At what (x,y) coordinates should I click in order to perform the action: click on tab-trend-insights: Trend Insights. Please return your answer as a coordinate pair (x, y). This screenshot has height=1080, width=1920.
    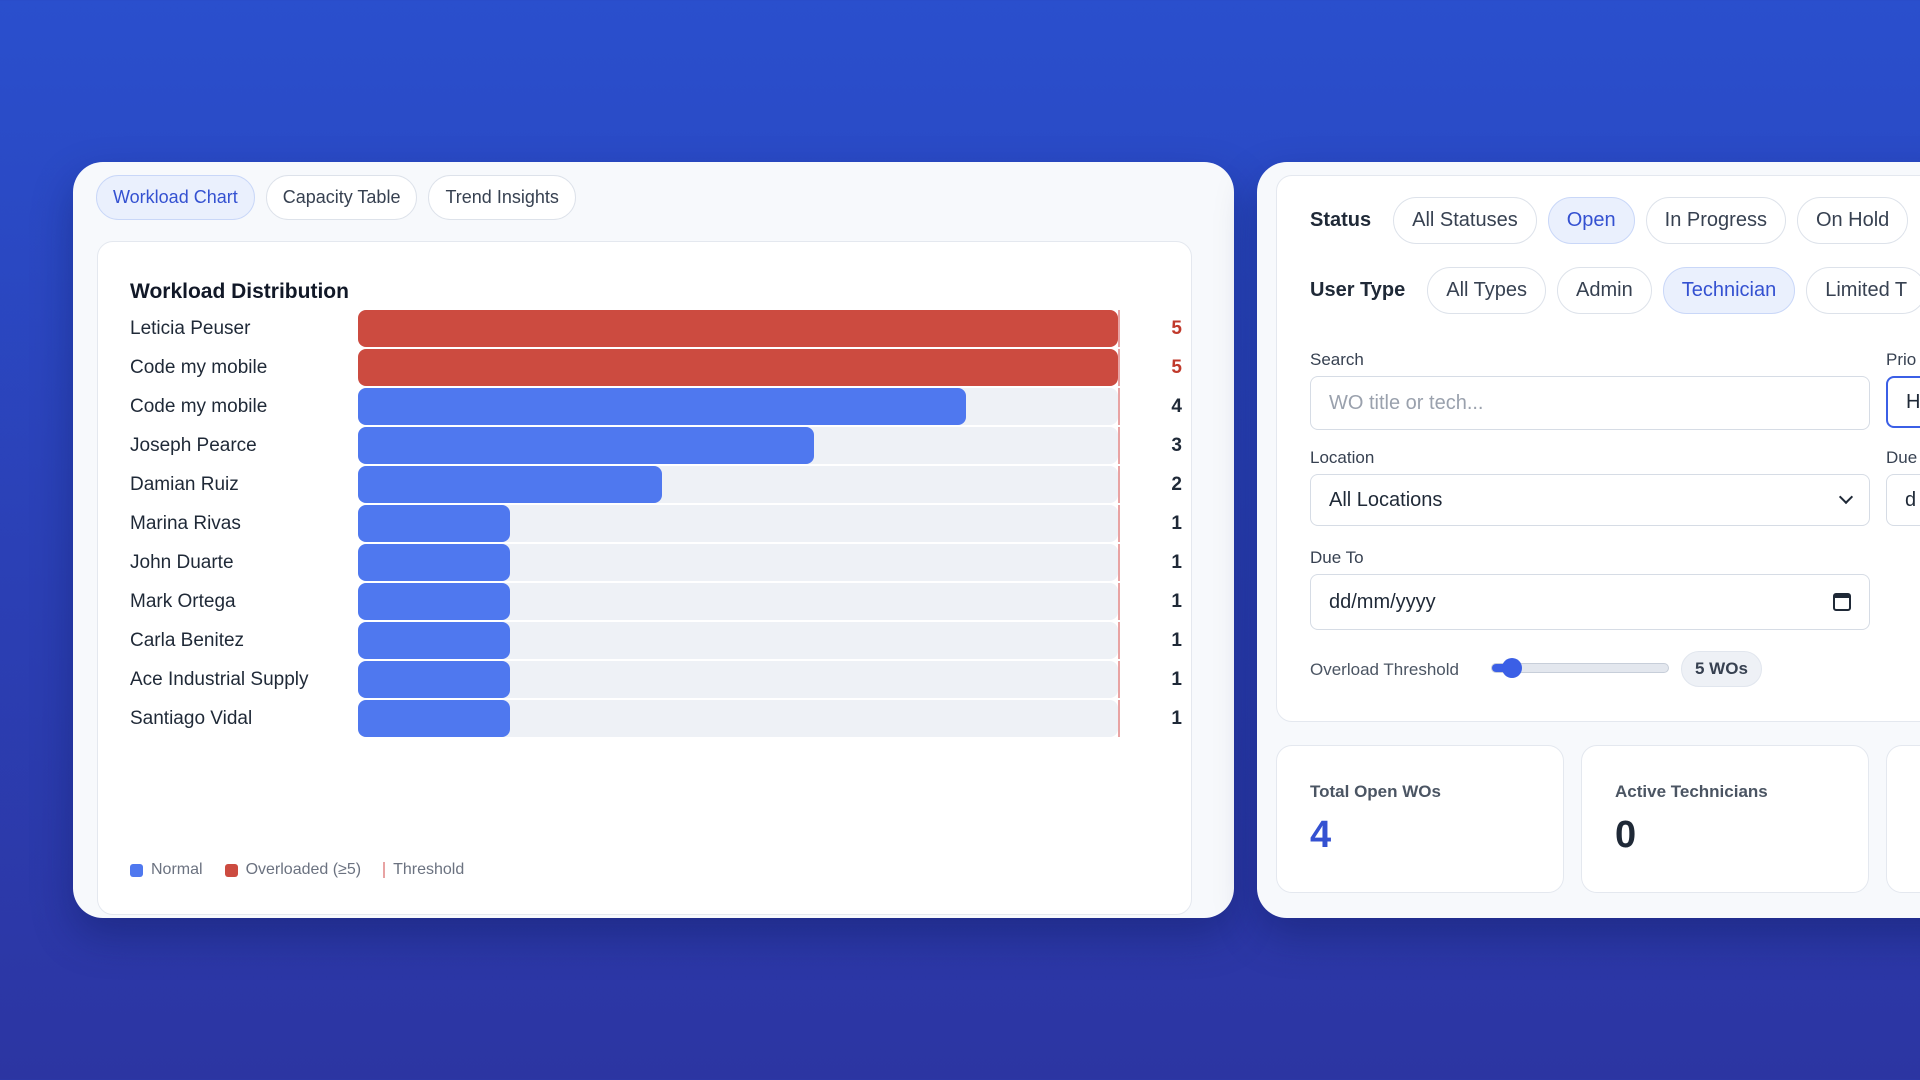
    Looking at the image, I should click on (502, 197).